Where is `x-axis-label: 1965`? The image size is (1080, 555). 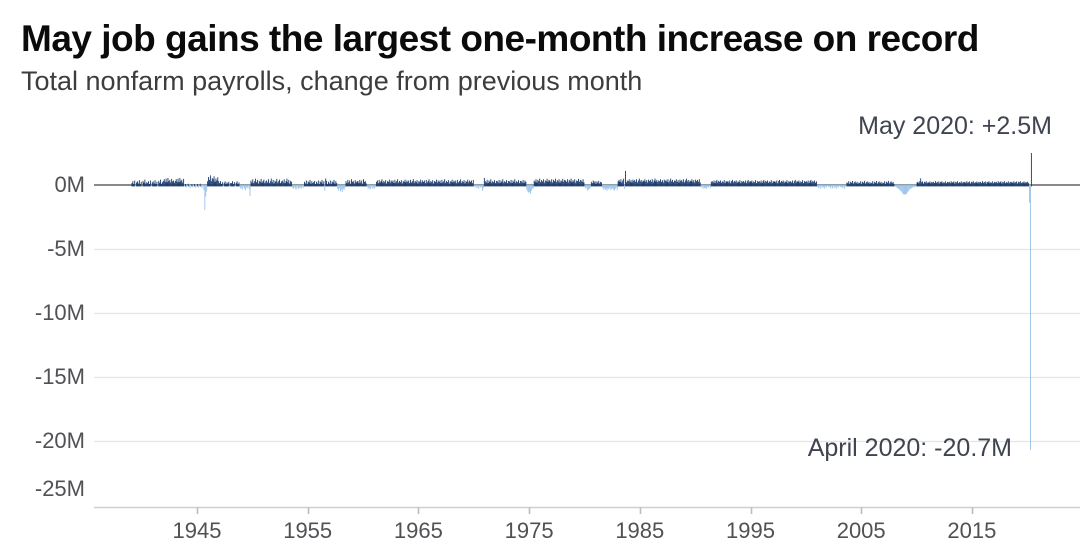
x-axis-label: 1965 is located at coordinates (418, 530).